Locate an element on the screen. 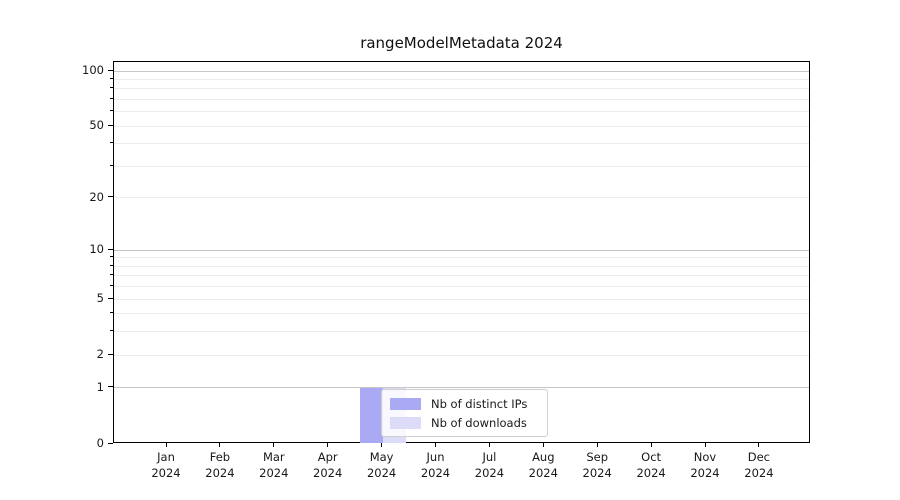 This screenshot has height=500, width=900. x-tick-label: Mar 2024 is located at coordinates (274, 465).